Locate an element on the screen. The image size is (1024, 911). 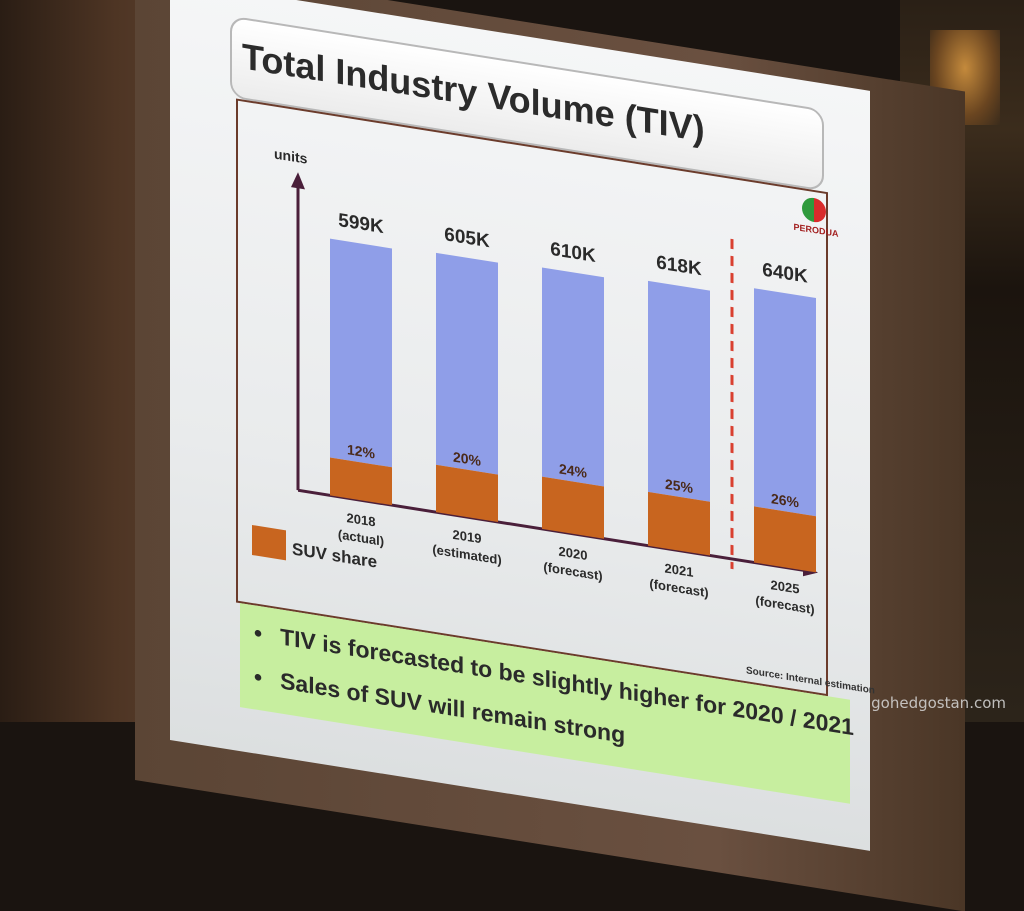
total-data-label: 618K is located at coordinates (679, 266).